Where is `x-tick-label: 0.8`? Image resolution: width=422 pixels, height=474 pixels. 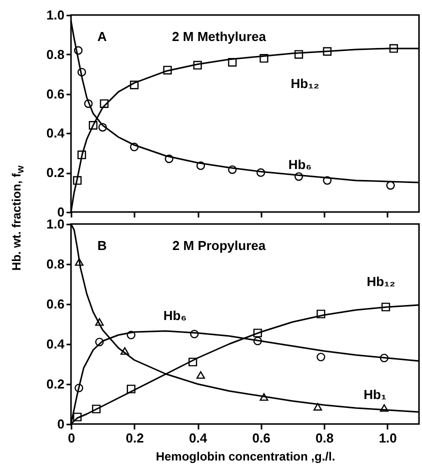
x-tick-label: 0.8 is located at coordinates (325, 438).